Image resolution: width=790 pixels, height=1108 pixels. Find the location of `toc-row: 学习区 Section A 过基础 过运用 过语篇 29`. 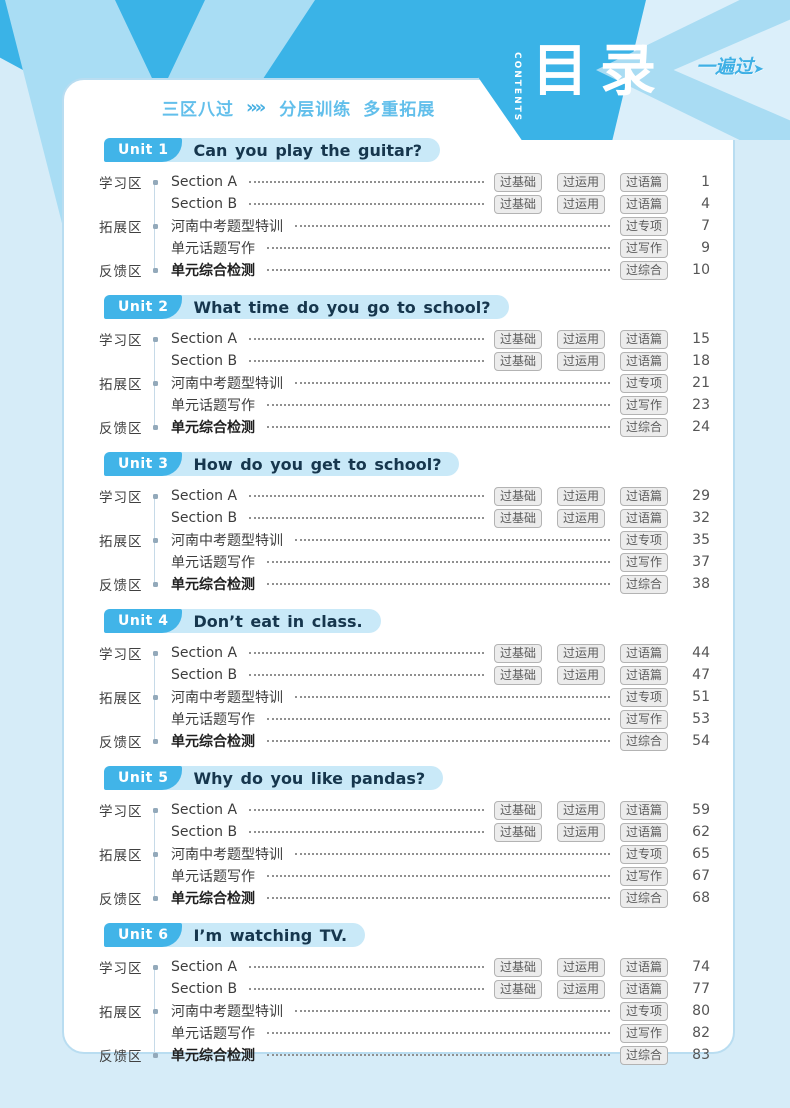

toc-row: 学习区 Section A 过基础 过运用 过语篇 29 is located at coordinates (404, 496).